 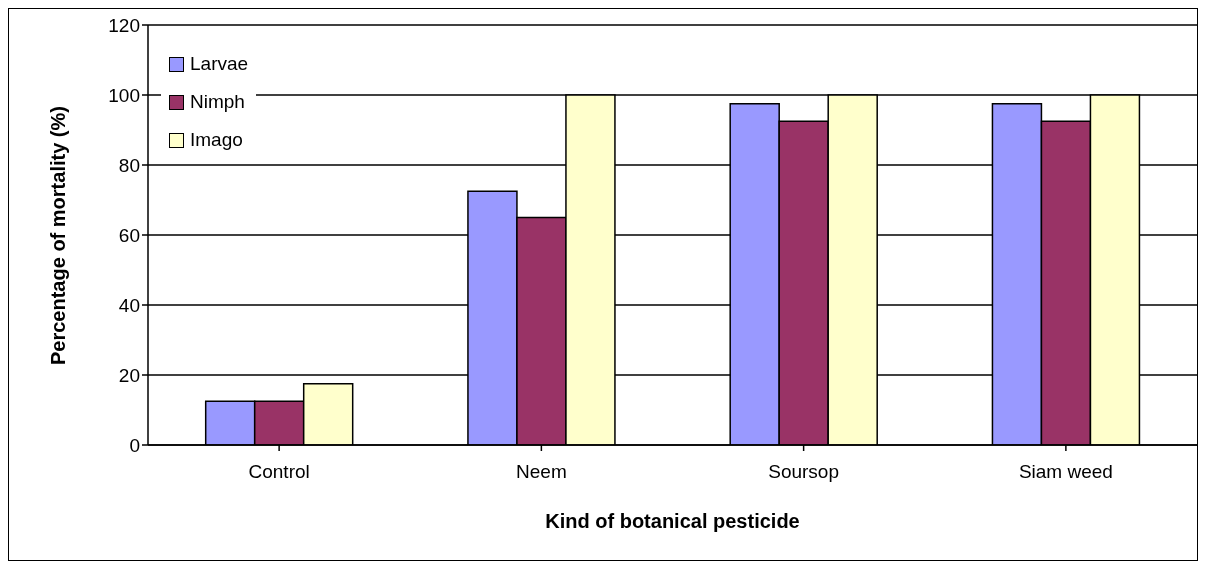 What do you see at coordinates (804, 472) in the screenshot?
I see `x-tick-label: Soursop` at bounding box center [804, 472].